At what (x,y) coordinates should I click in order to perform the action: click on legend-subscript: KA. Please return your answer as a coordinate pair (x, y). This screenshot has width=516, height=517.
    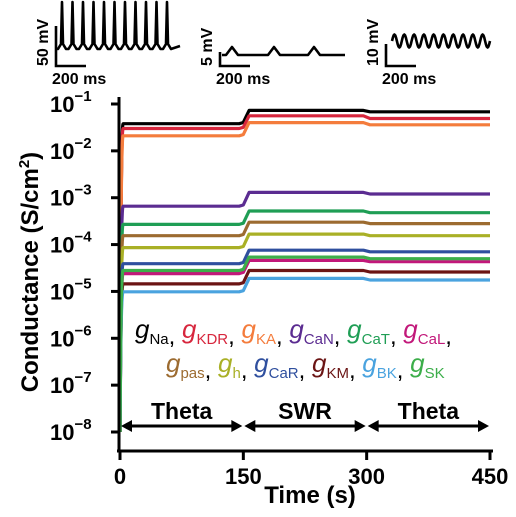
    Looking at the image, I should click on (266, 339).